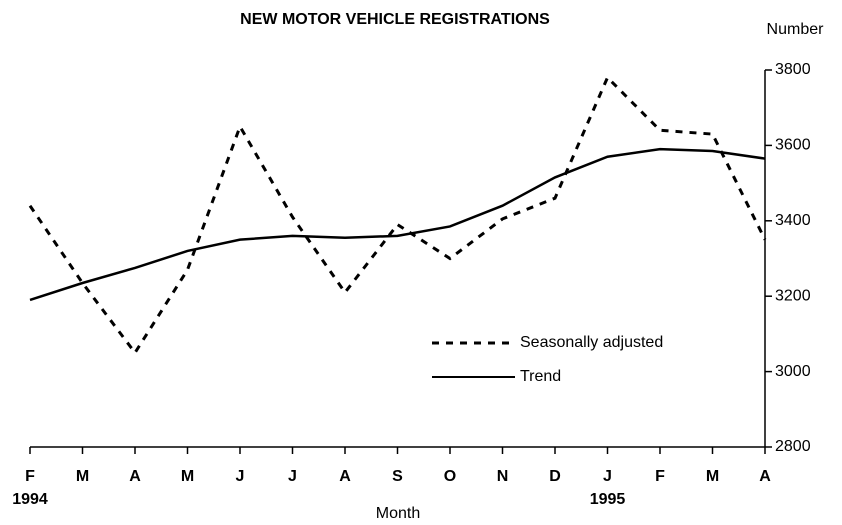 The height and width of the screenshot is (525, 842). What do you see at coordinates (450, 476) in the screenshot?
I see `x-tick-label: O` at bounding box center [450, 476].